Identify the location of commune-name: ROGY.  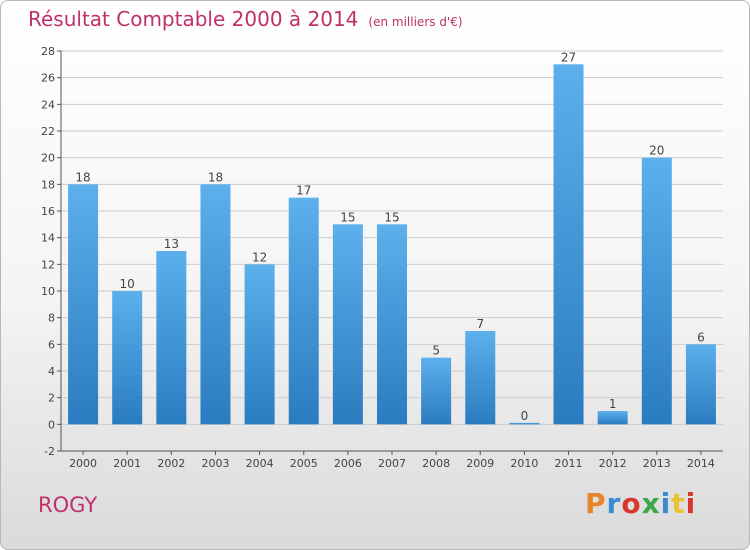
(68, 505).